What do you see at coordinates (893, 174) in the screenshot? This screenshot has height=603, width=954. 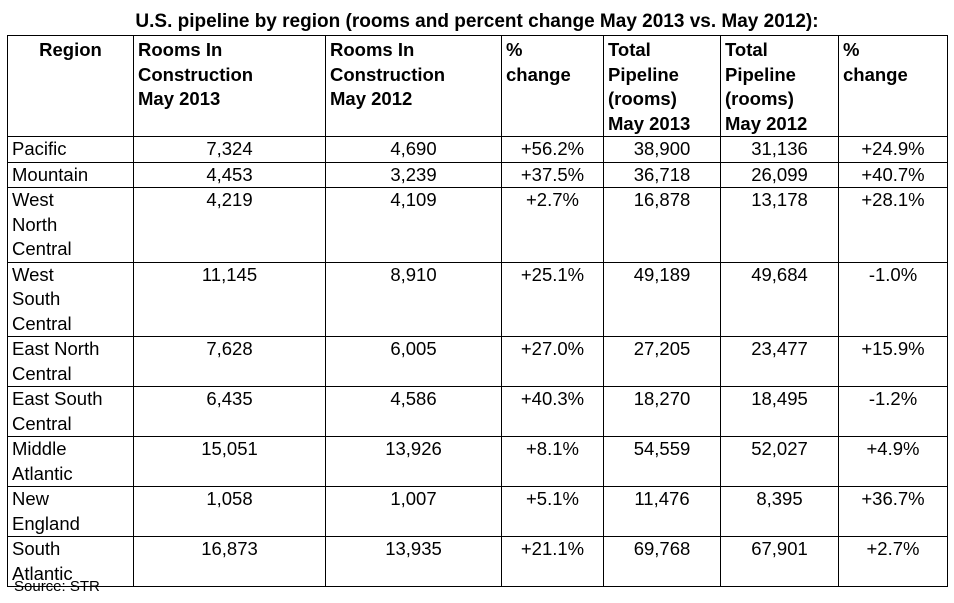 I see `value-cell-pipeline-pct-change: +40.7%` at bounding box center [893, 174].